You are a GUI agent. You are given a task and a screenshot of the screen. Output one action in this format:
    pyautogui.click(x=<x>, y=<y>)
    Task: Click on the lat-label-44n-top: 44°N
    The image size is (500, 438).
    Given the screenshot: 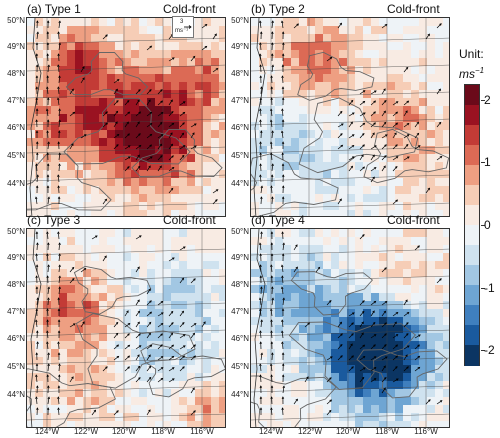 What is the action you would take?
    pyautogui.click(x=16, y=183)
    